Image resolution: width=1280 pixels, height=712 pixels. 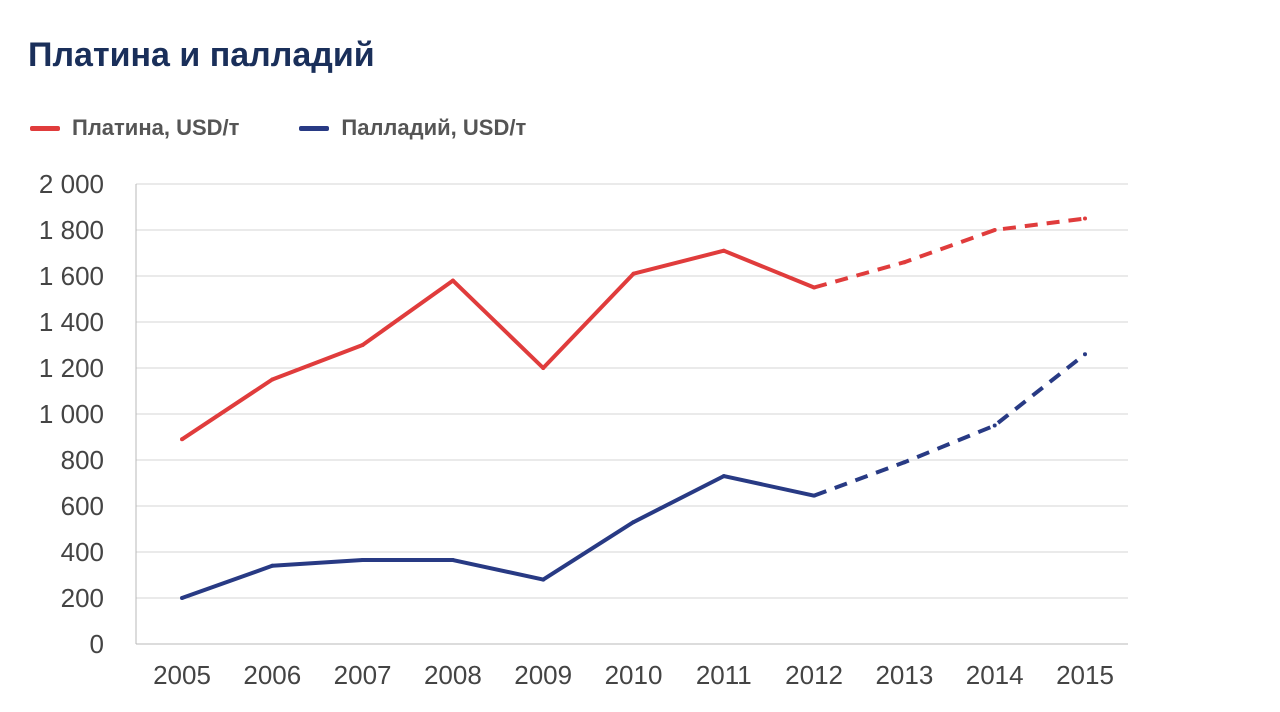 What do you see at coordinates (904, 675) in the screenshot?
I see `x-tick-label: 2013` at bounding box center [904, 675].